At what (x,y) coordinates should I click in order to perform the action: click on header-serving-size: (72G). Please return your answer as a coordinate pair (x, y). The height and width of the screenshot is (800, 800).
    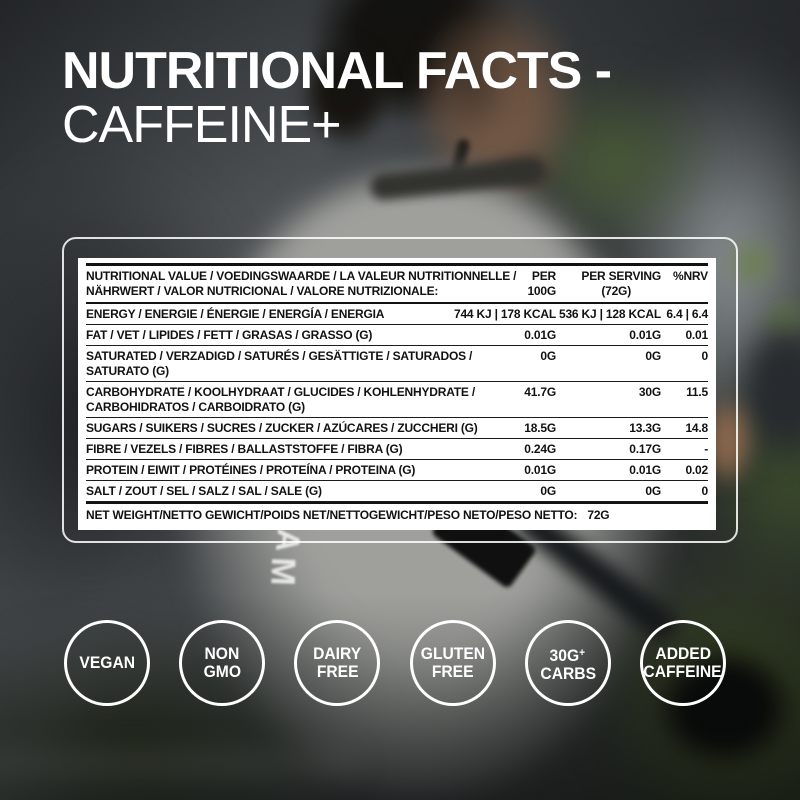
    Looking at the image, I should click on (616, 291).